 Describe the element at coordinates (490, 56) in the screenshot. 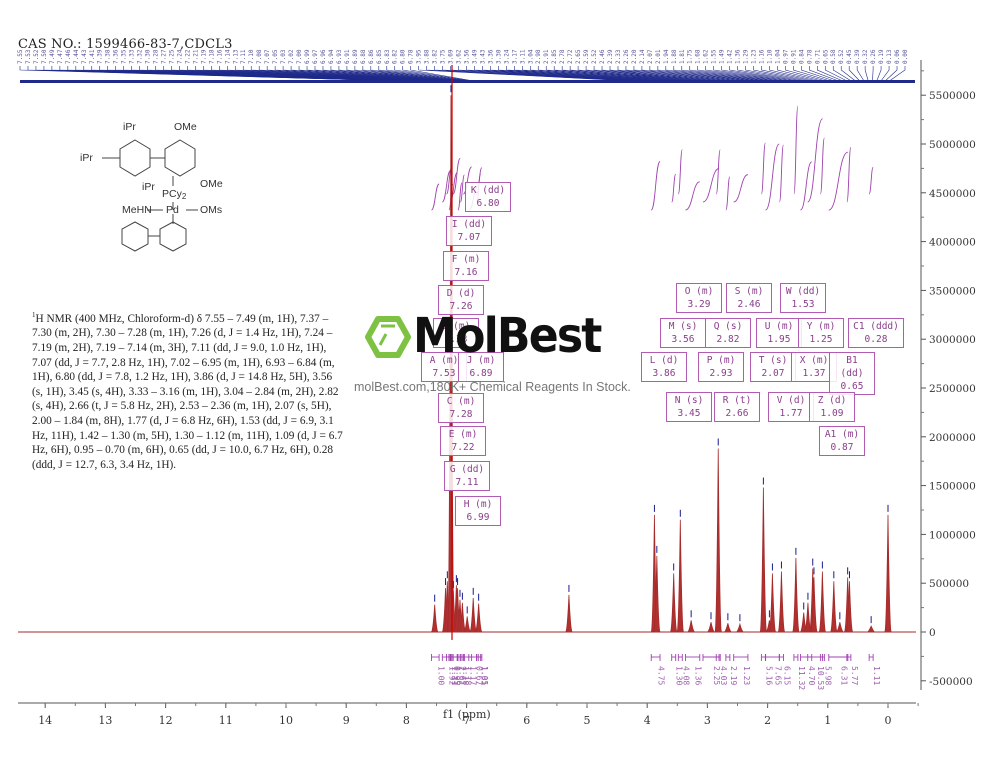

I see `svg-text: 3.36` at that location.